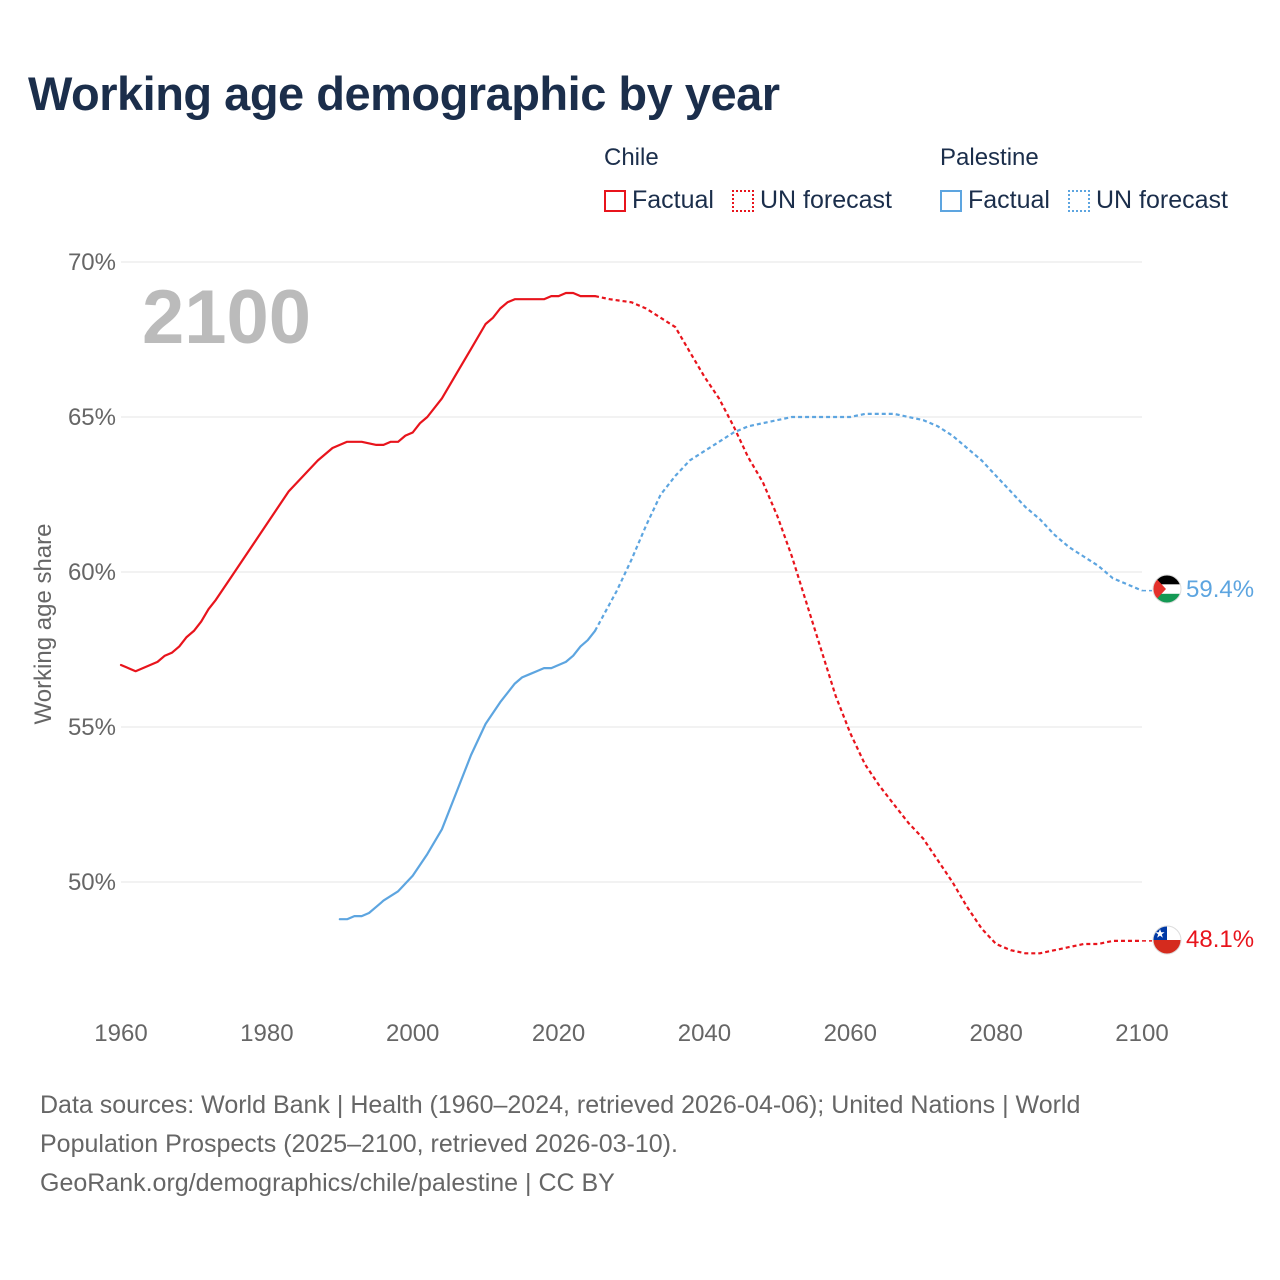 The width and height of the screenshot is (1280, 1280). I want to click on legend-chile-forecast-label: UN forecast, so click(825, 200).